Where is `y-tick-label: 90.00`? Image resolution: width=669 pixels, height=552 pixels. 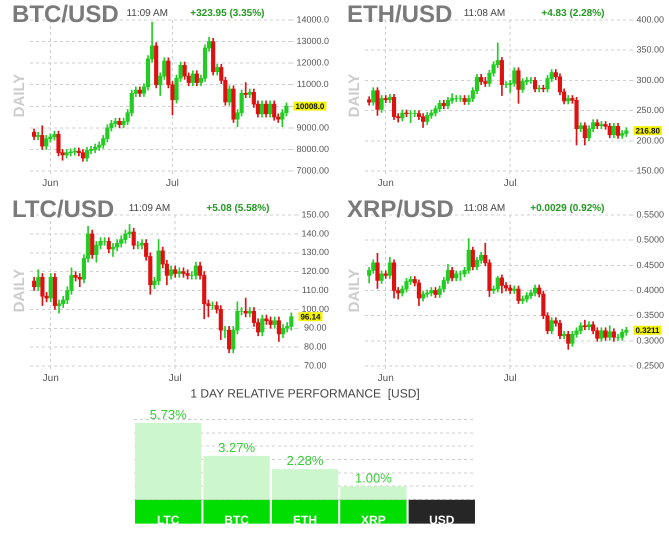
y-tick-label: 90.00 is located at coordinates (315, 327).